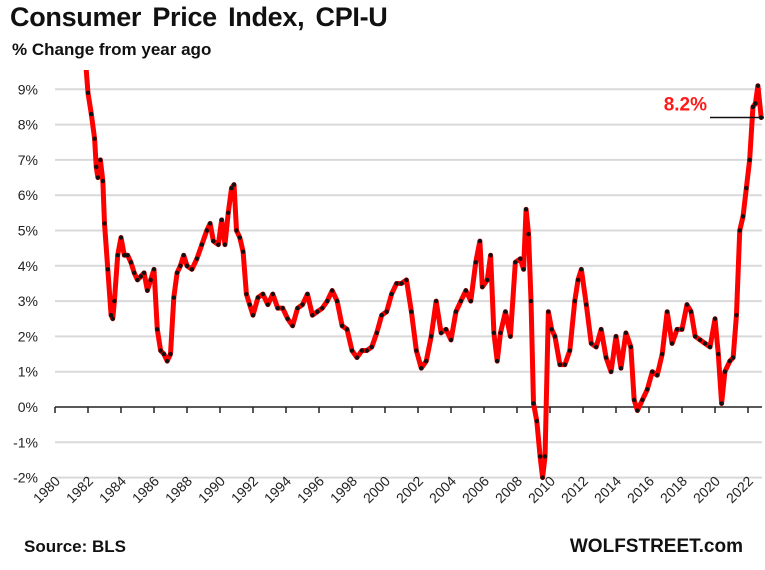  I want to click on y-tick-label: 1%, so click(28, 372).